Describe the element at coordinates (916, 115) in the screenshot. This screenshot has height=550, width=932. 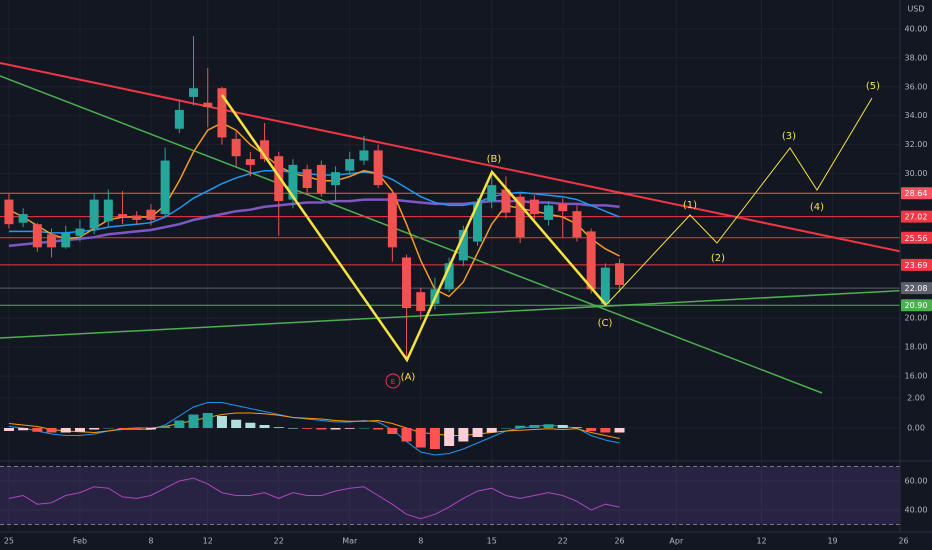
I see `y-tick-label: 34.00` at that location.